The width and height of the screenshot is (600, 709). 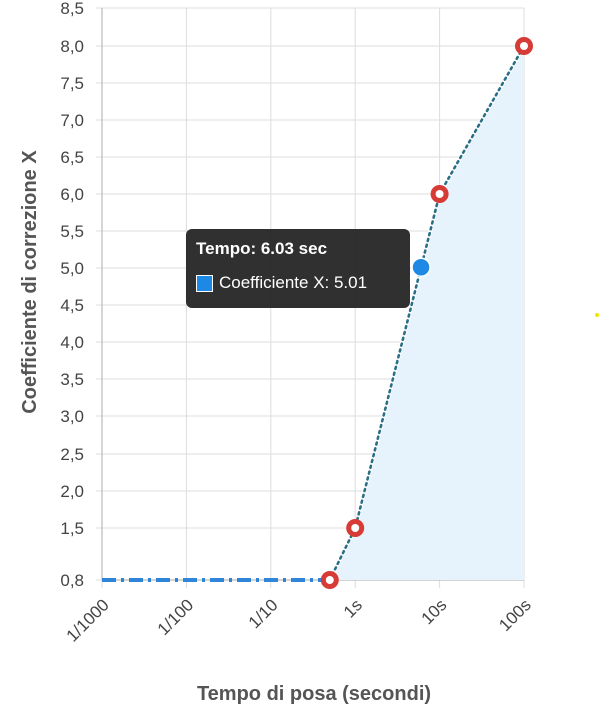 What do you see at coordinates (434, 611) in the screenshot?
I see `x-tick-label: 10s` at bounding box center [434, 611].